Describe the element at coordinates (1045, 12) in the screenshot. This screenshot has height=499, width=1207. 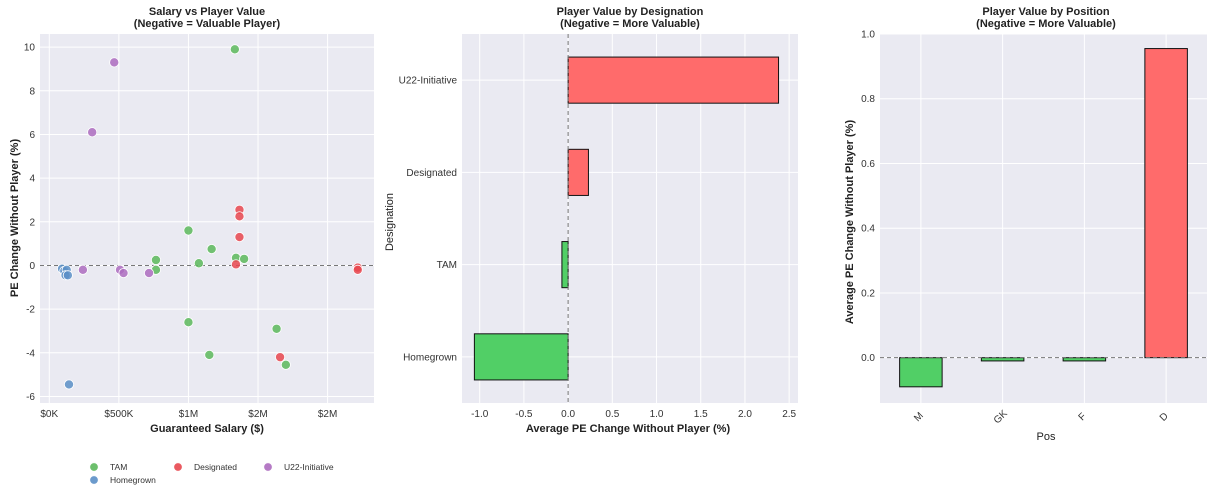
I see `position-title: Player Value by Position` at that location.